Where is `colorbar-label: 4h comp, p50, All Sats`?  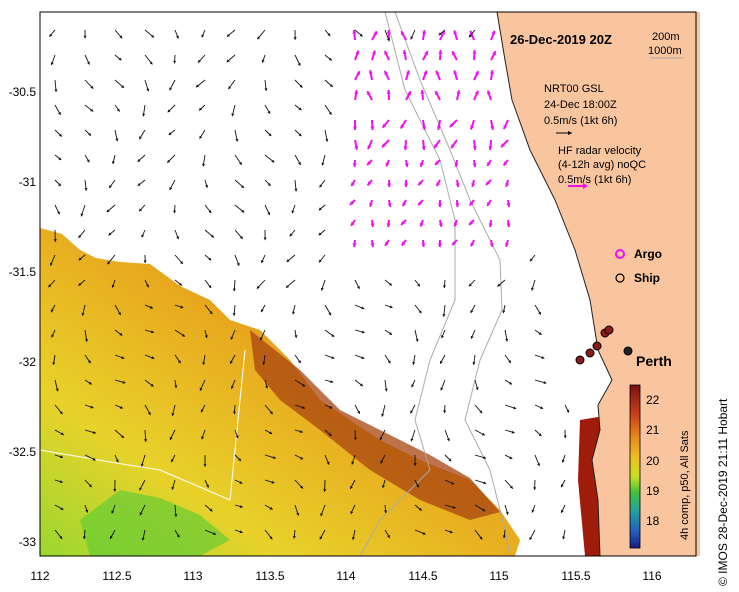
colorbar-label: 4h comp, p50, All Sats is located at coordinates (685, 485).